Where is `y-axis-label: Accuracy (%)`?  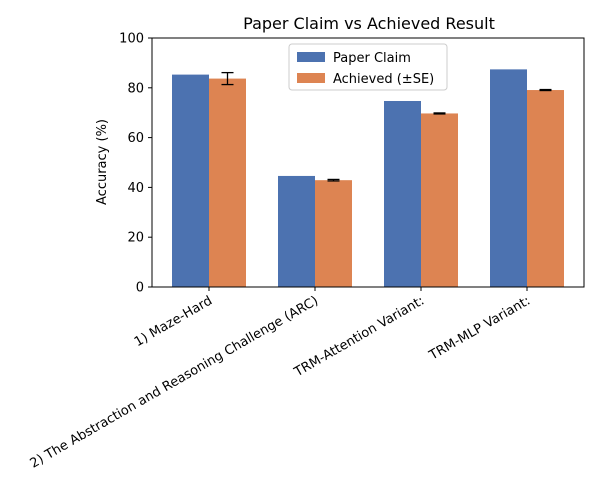
y-axis-label: Accuracy (%) is located at coordinates (102, 162).